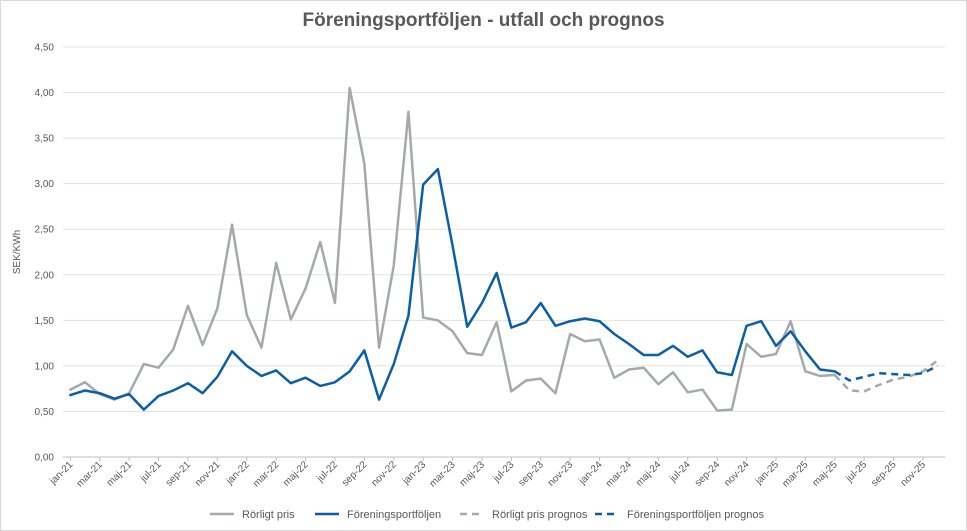 Image resolution: width=967 pixels, height=531 pixels. I want to click on y-tick-label: 3,00, so click(45, 184).